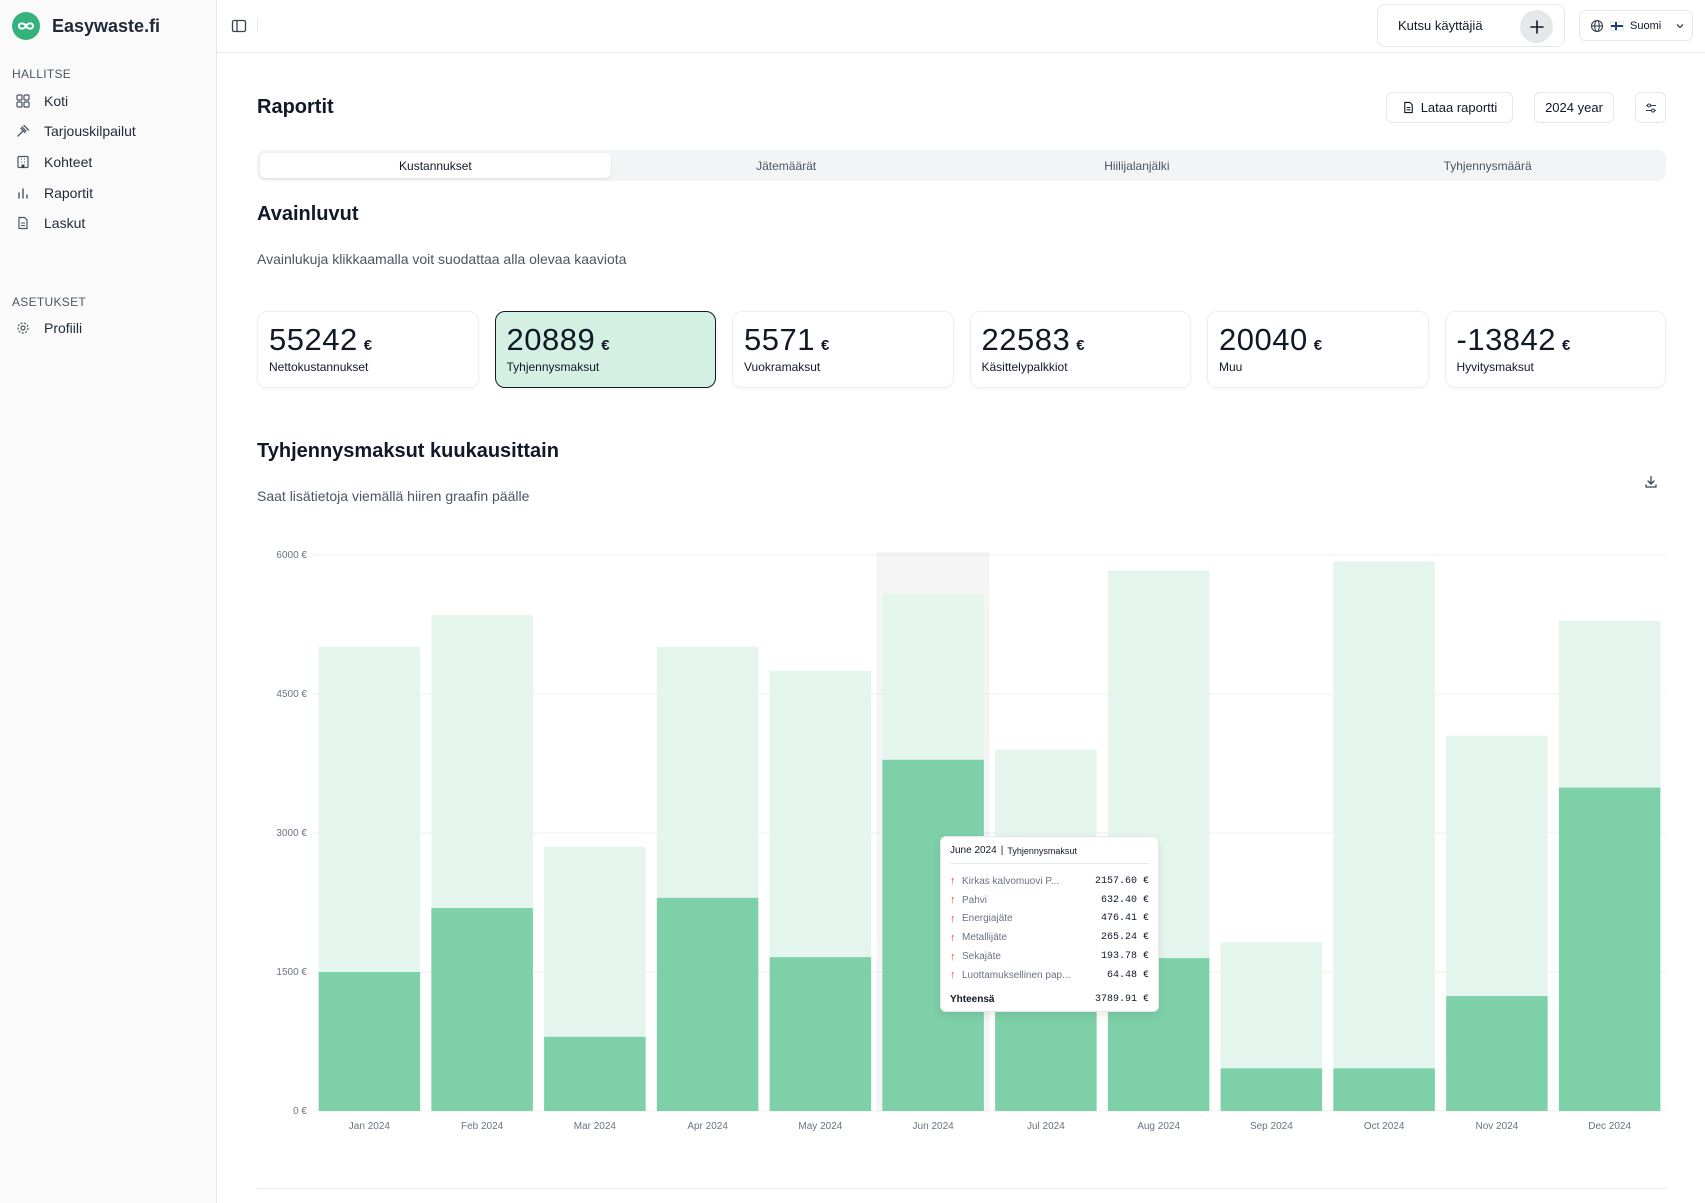 This screenshot has width=1705, height=1203. I want to click on kpi-card-kasittelypalkkiot: 22583 € Käsittelypalkkiot, so click(1080, 349).